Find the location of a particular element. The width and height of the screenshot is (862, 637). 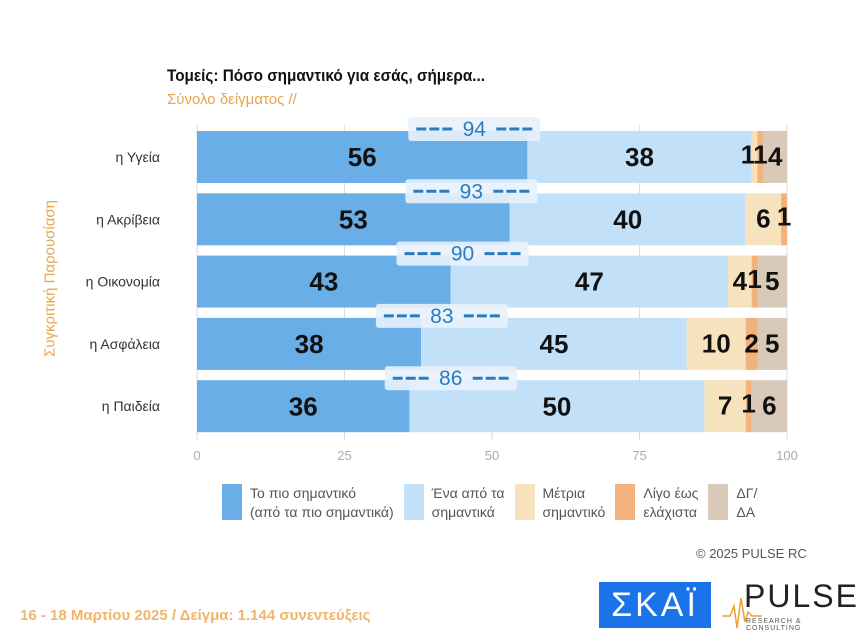

legend-label: Μέτρια is located at coordinates (564, 493).